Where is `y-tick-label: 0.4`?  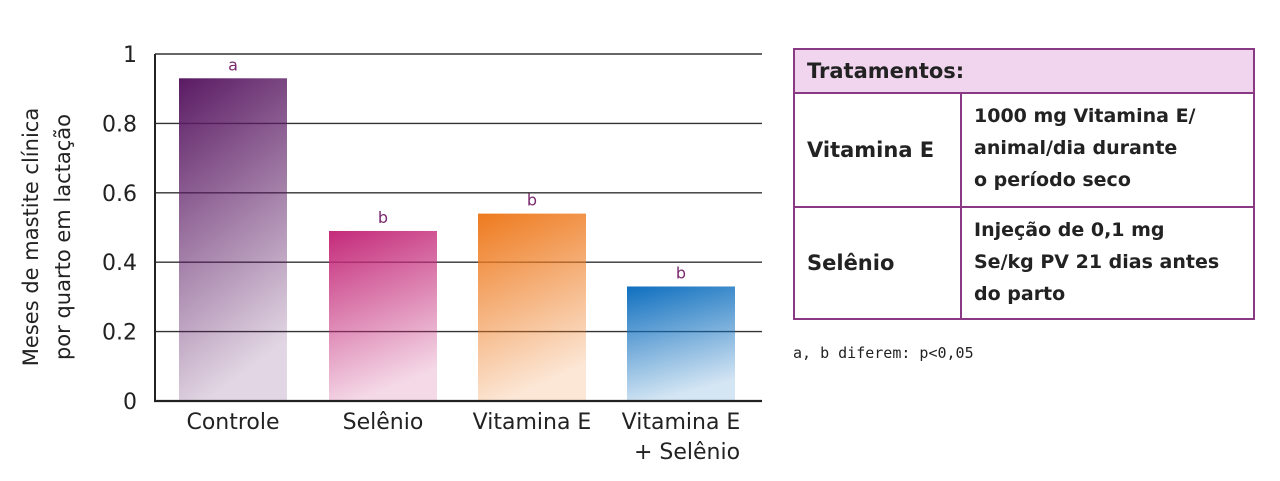 y-tick-label: 0.4 is located at coordinates (119, 263).